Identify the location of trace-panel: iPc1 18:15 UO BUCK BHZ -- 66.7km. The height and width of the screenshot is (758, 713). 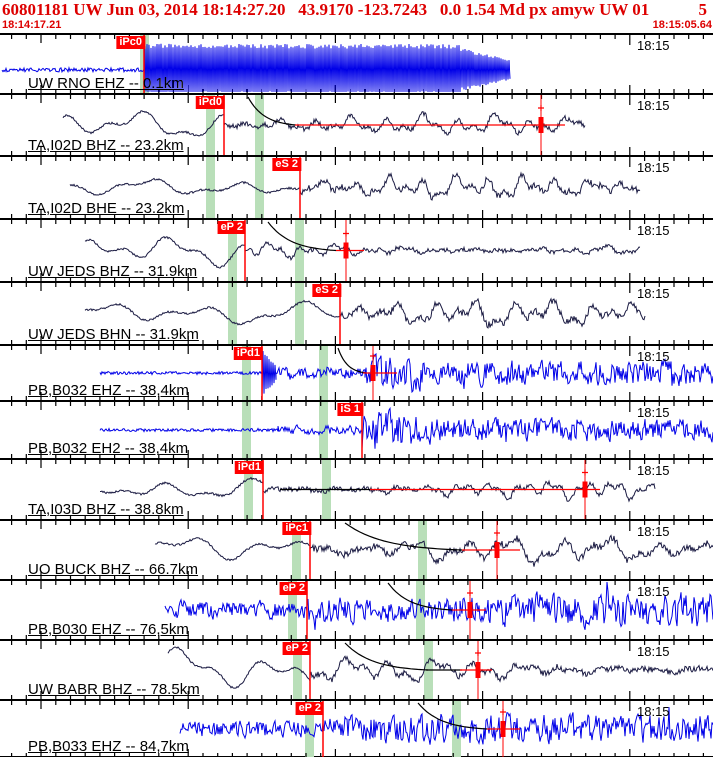
(356, 549).